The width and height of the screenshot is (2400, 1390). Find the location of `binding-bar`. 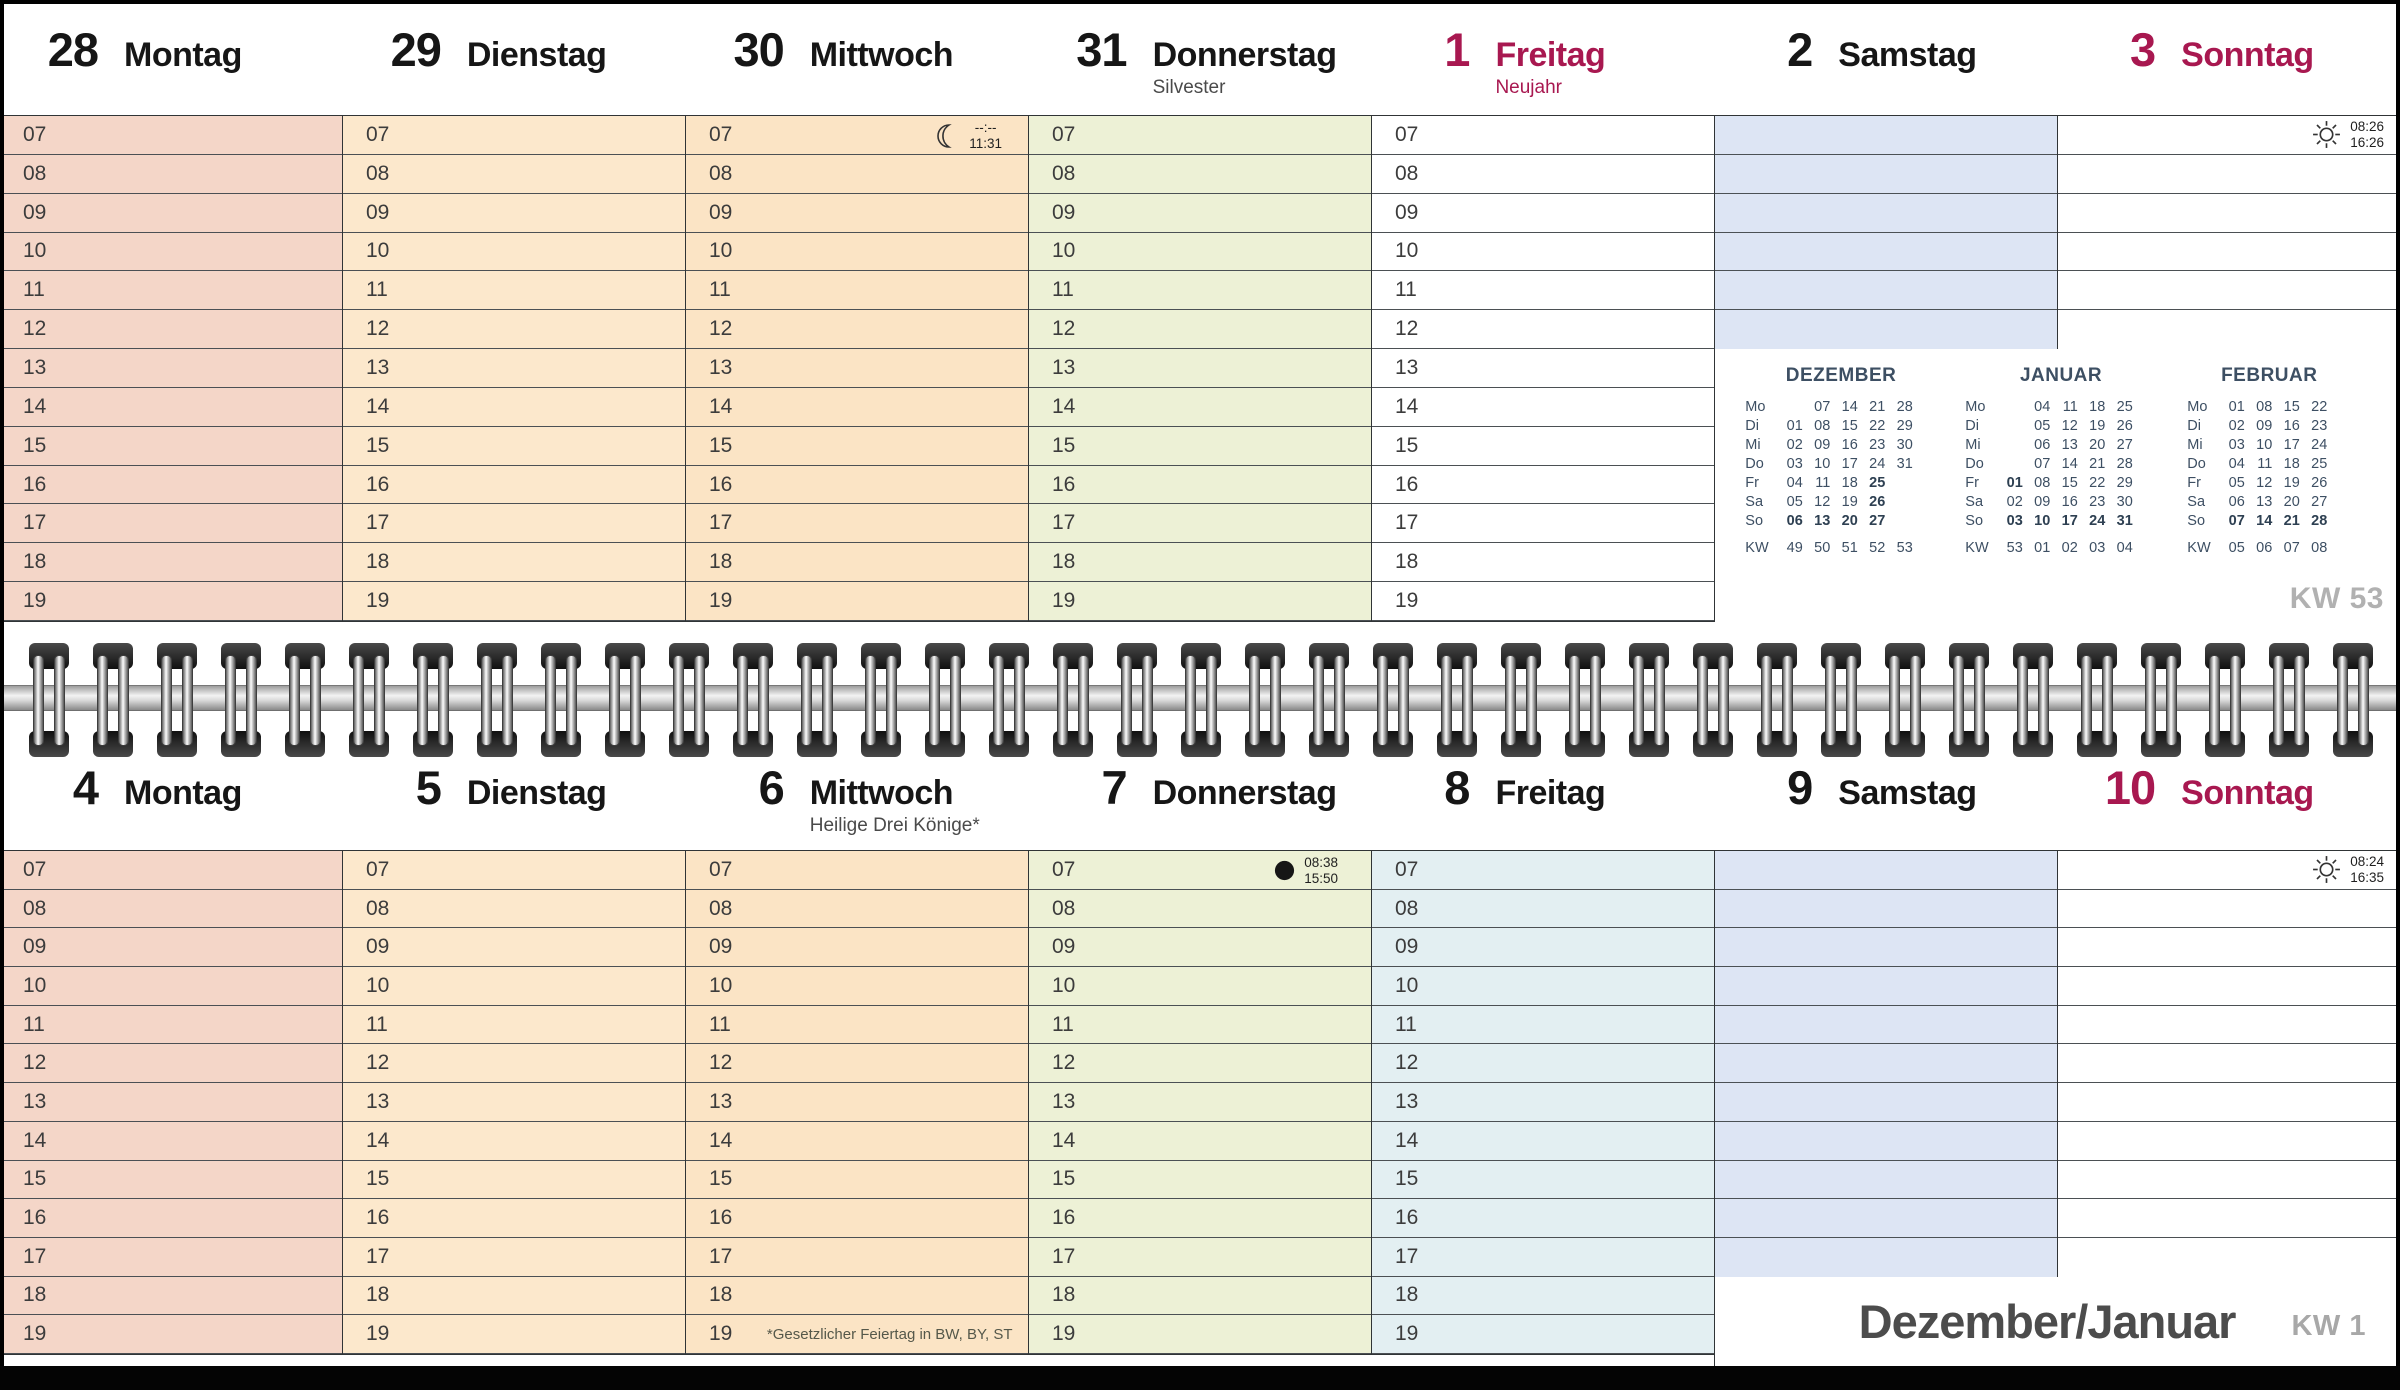

binding-bar is located at coordinates (1200, 698).